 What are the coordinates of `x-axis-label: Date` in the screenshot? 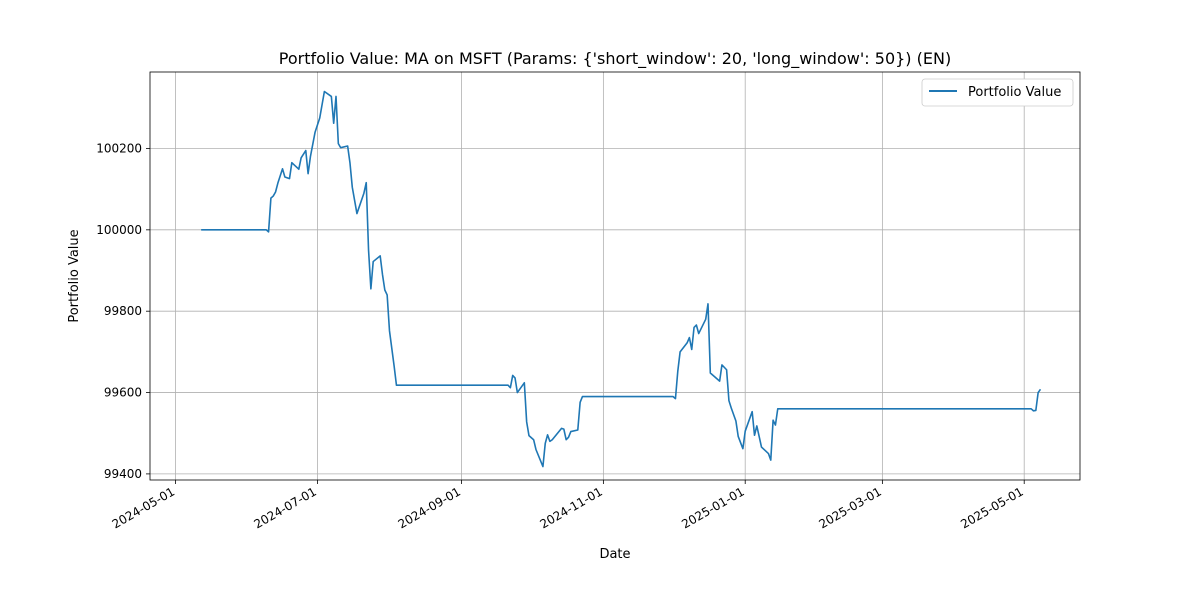 It's located at (614, 554).